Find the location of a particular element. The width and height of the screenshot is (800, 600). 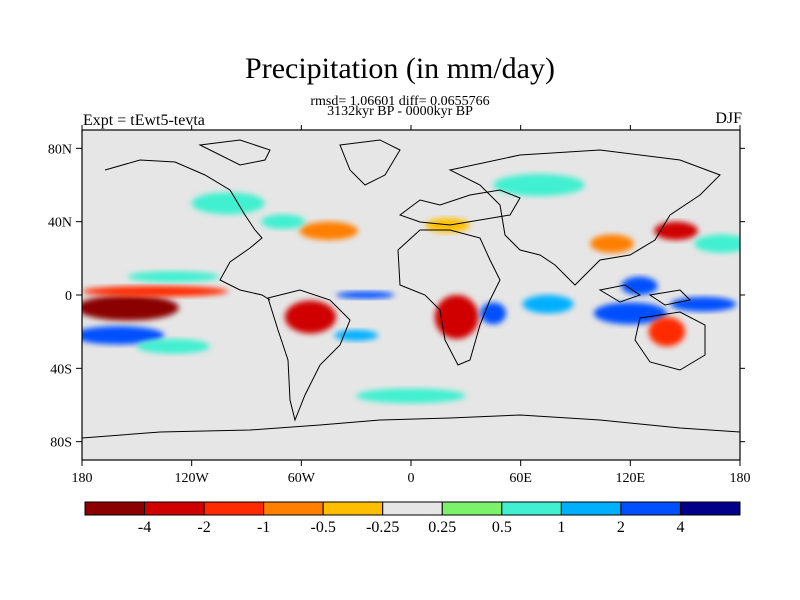

anomaly-kuroshio-dry is located at coordinates (676, 230).